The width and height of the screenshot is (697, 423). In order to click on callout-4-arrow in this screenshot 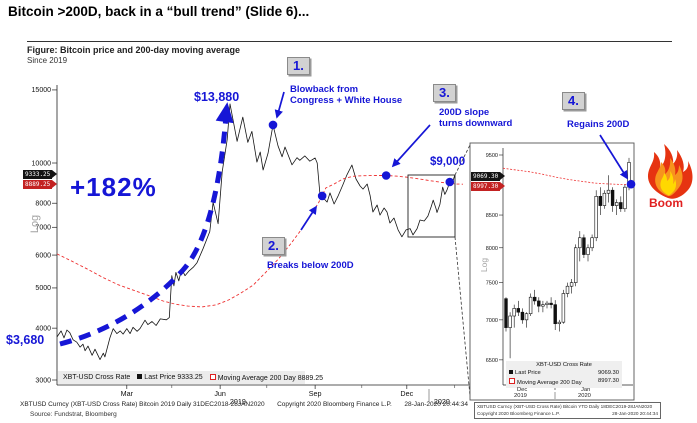, I will do `click(613, 157)`.